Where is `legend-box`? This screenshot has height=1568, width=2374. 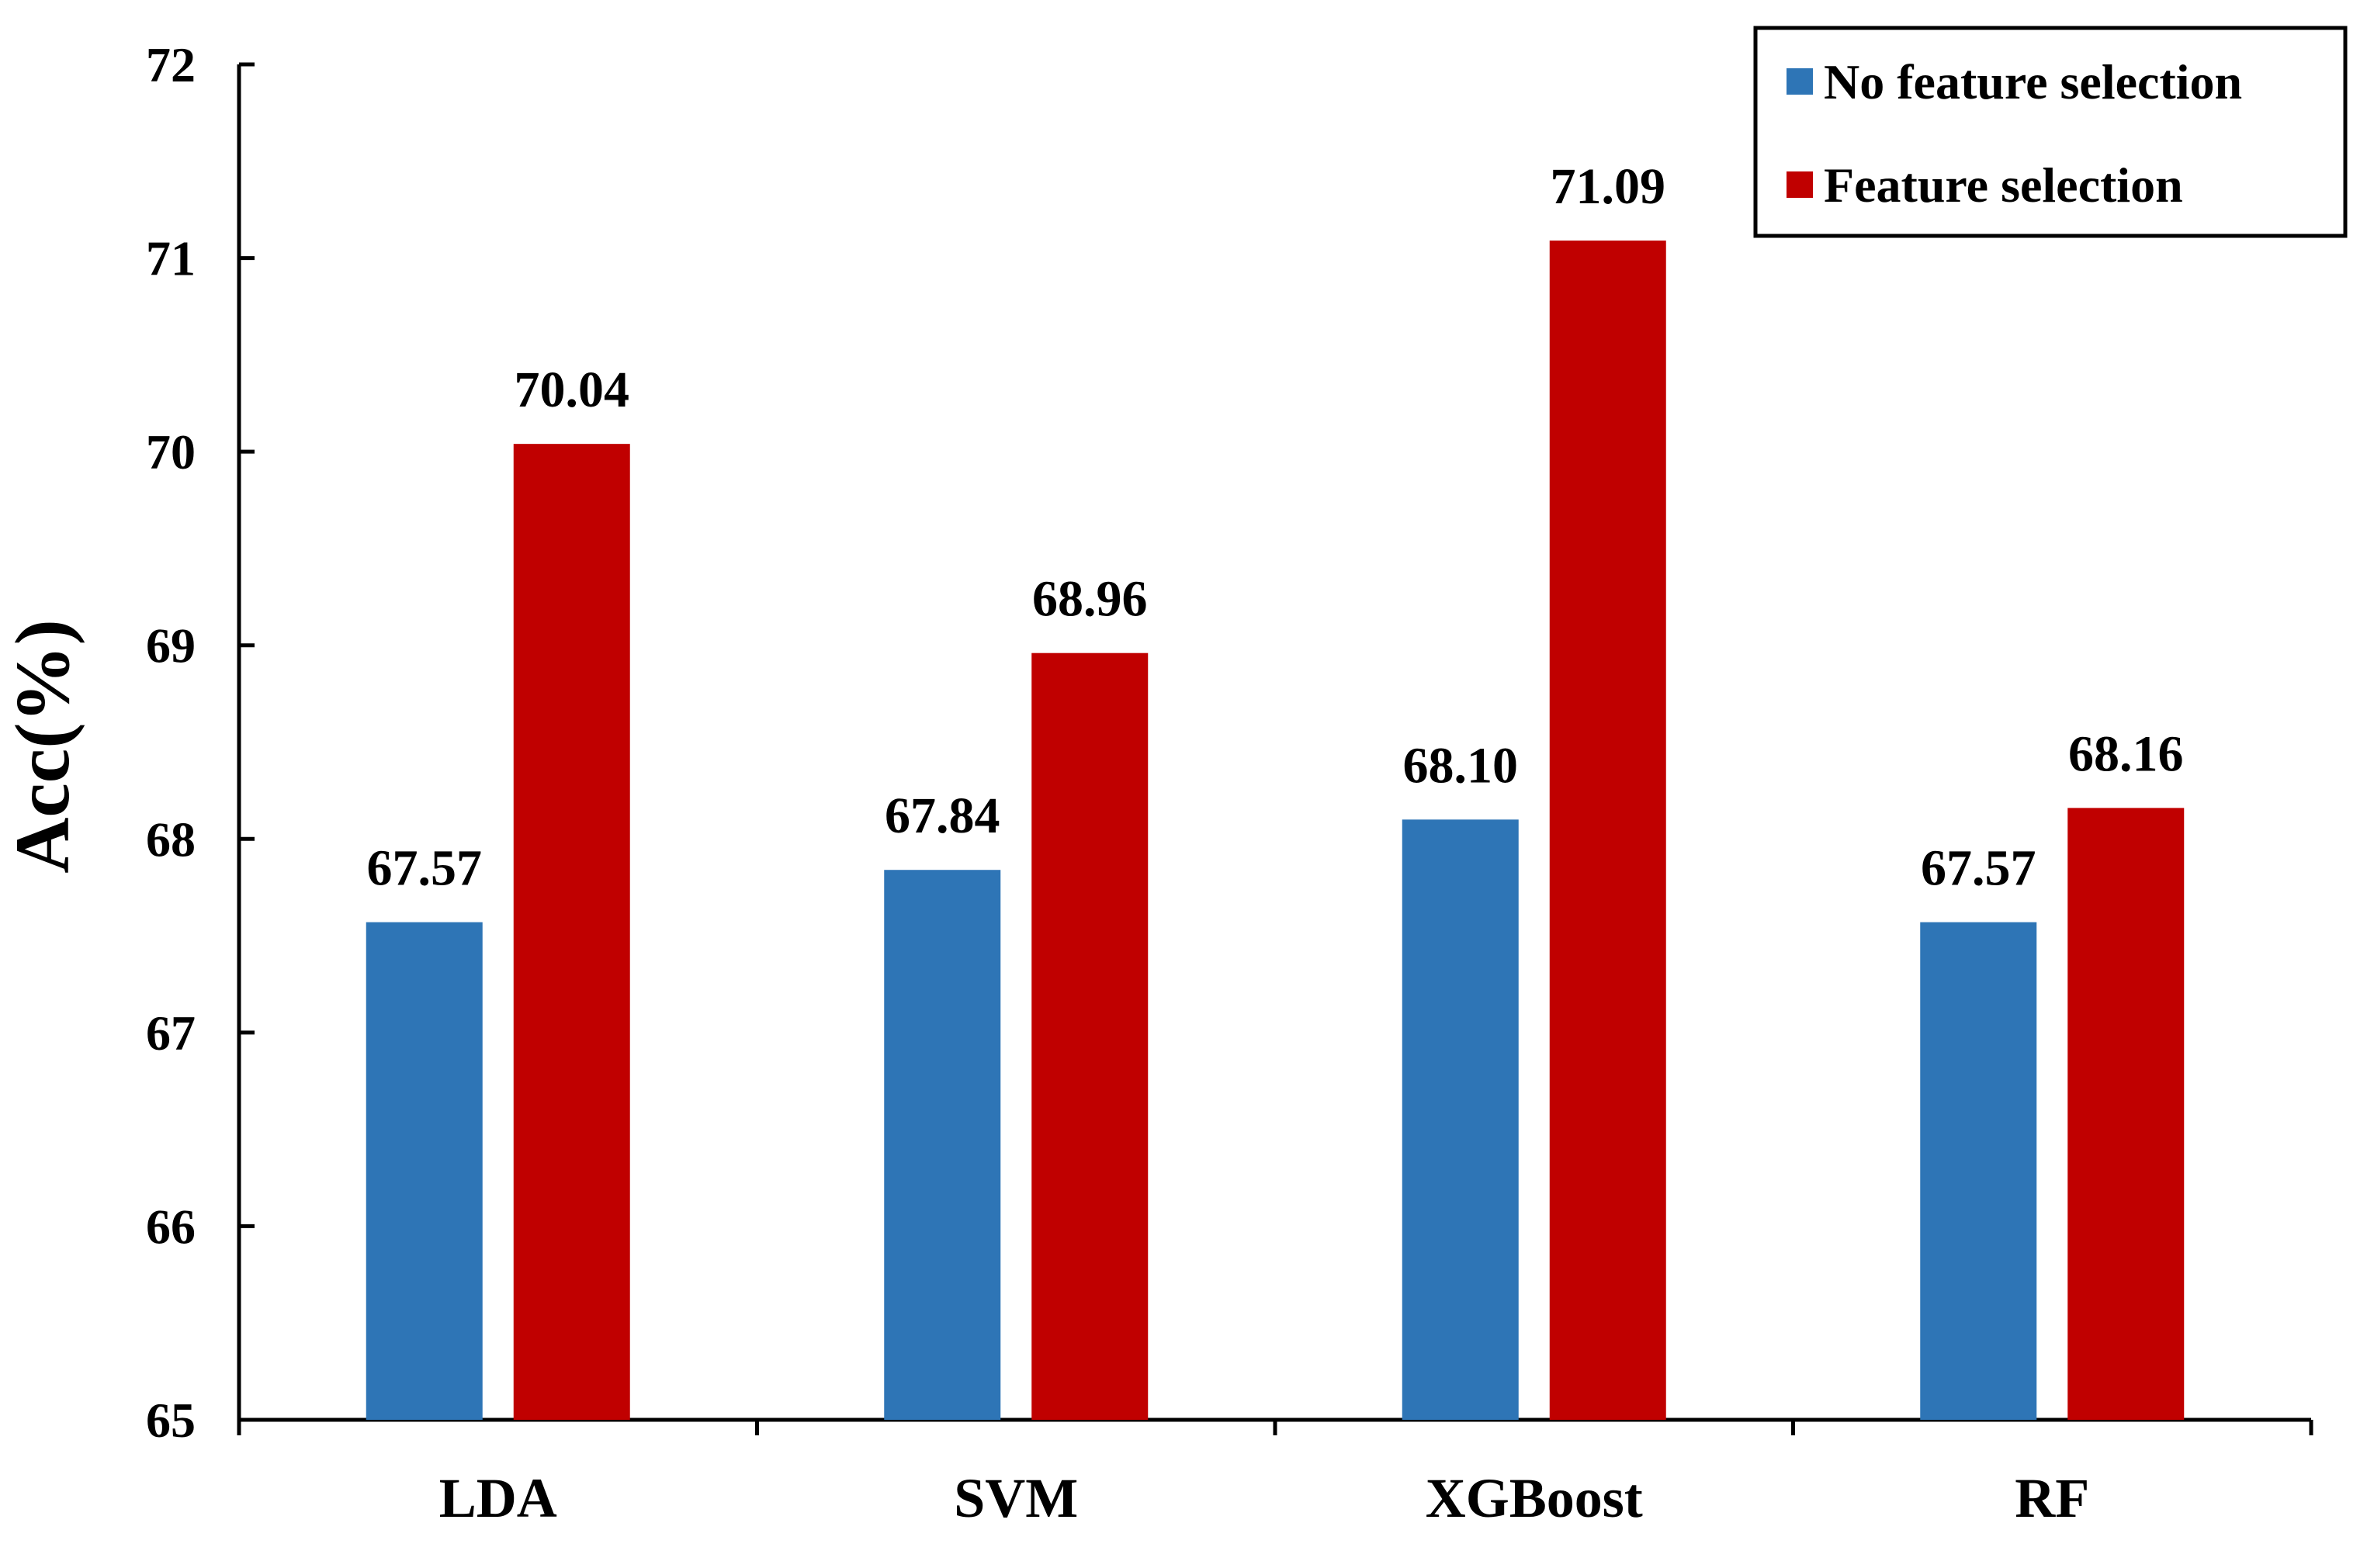 legend-box is located at coordinates (2050, 132).